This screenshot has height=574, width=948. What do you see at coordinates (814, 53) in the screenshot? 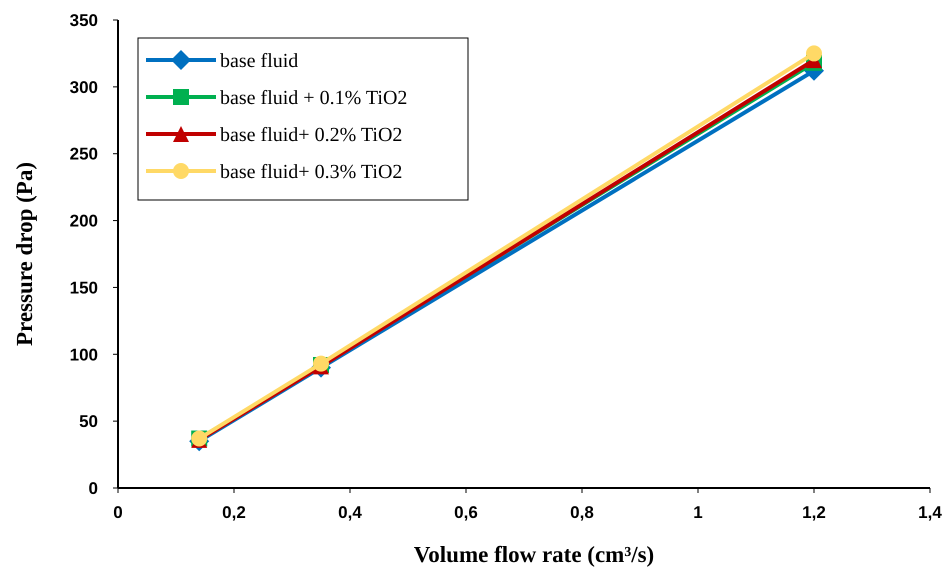
I see `point` at bounding box center [814, 53].